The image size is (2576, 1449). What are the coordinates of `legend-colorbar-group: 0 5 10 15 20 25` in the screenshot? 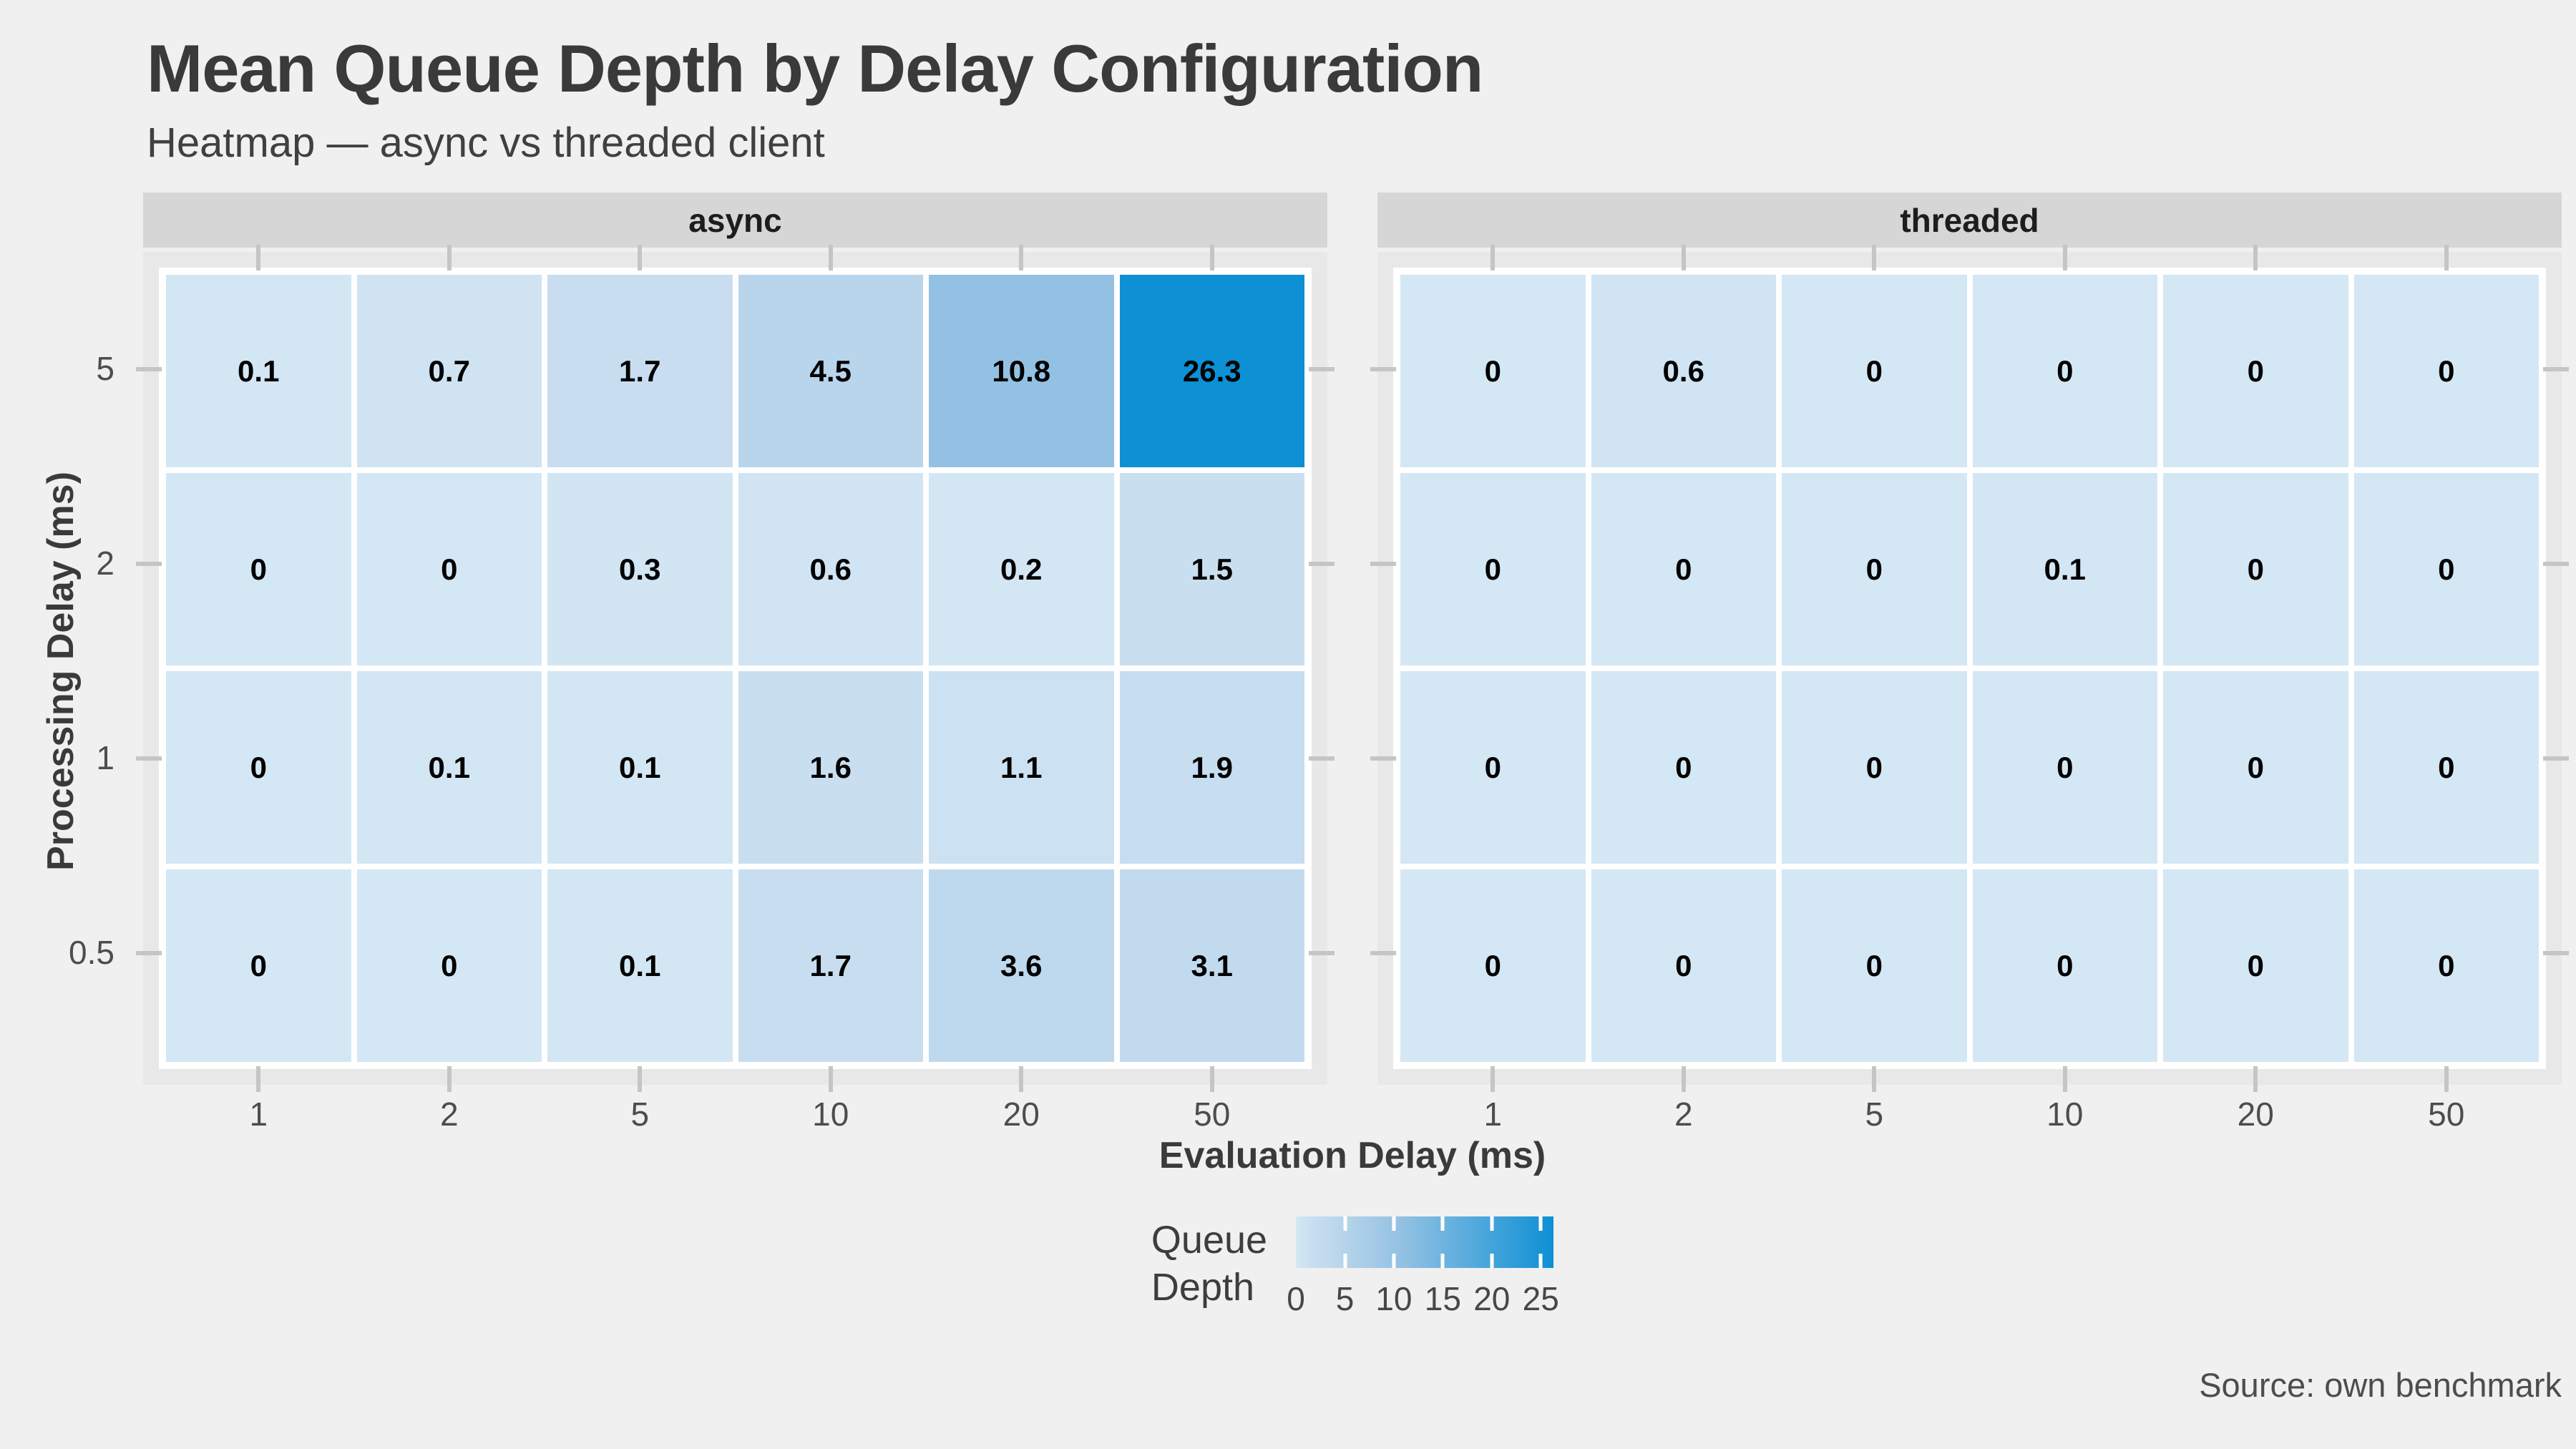 It's located at (1423, 1266).